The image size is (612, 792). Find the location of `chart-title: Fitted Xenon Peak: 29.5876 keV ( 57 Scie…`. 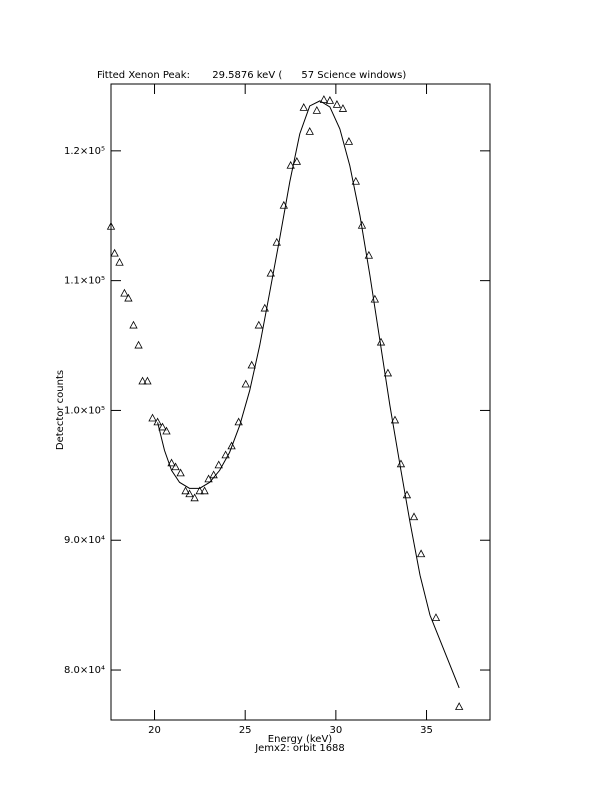

chart-title: Fitted Xenon Peak: 29.5876 keV ( 57 Scie… is located at coordinates (251, 75).